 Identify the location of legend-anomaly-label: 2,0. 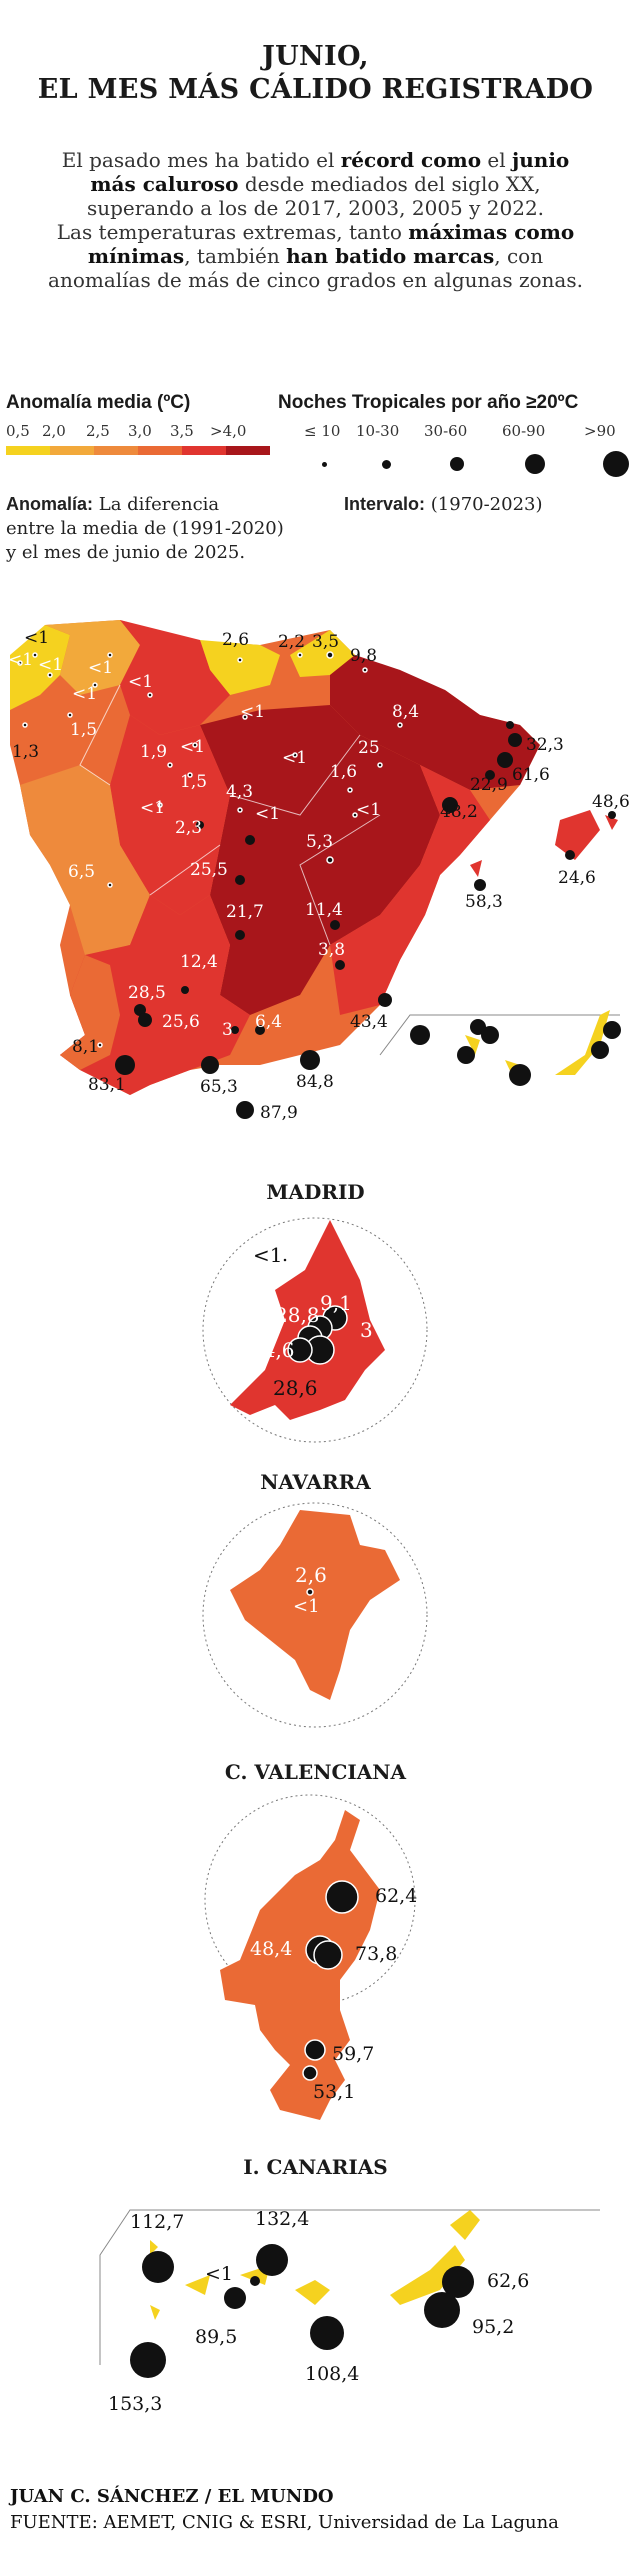
(54, 431).